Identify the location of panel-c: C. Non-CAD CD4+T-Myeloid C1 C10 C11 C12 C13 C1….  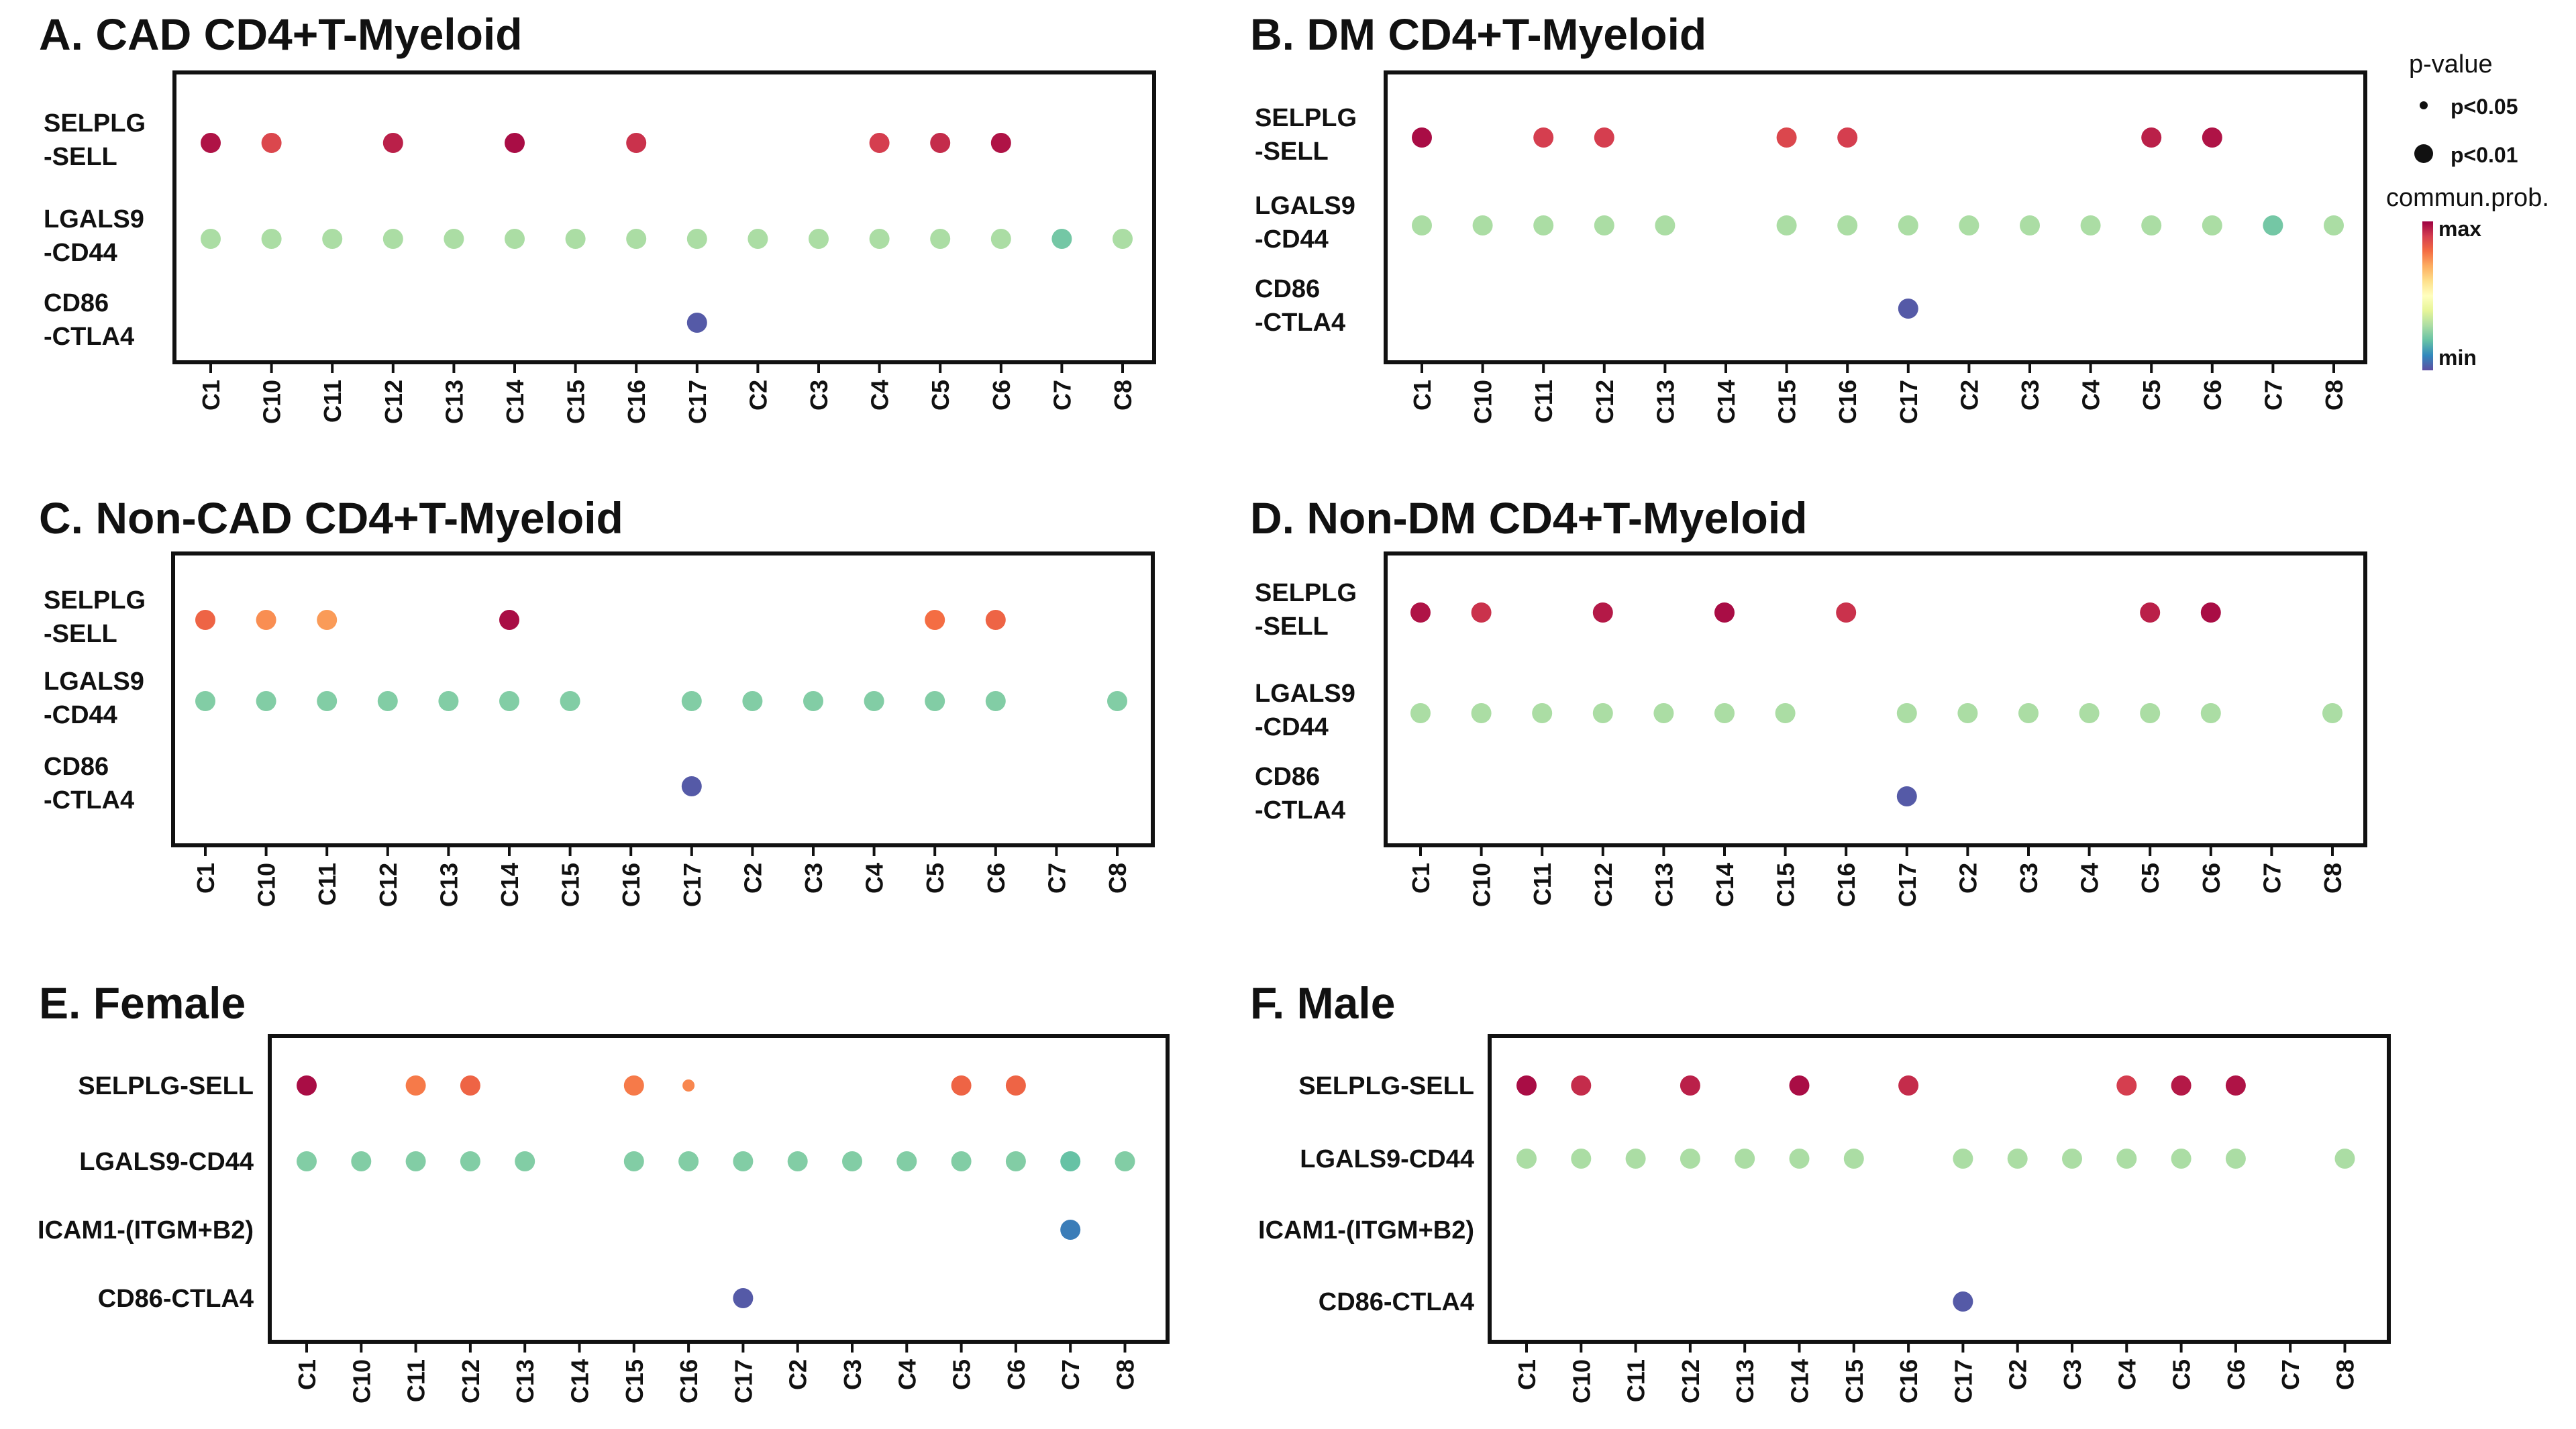
(597, 700).